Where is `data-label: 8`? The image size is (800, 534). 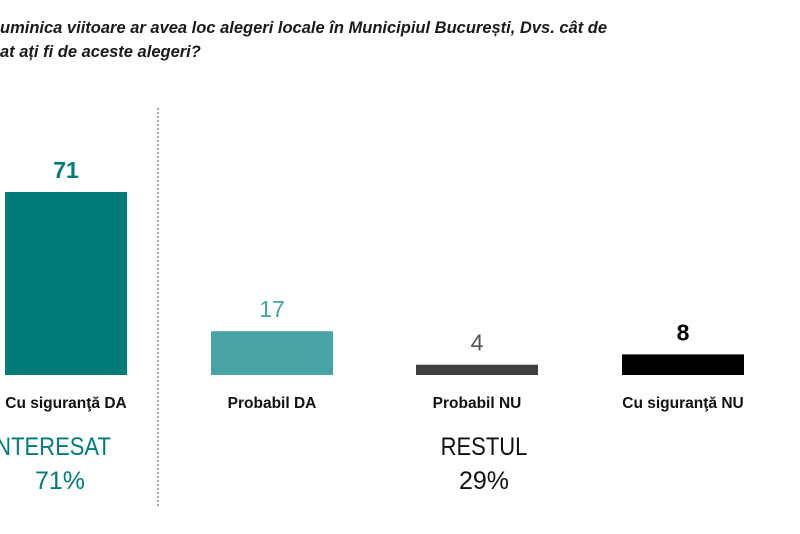
data-label: 8 is located at coordinates (683, 332).